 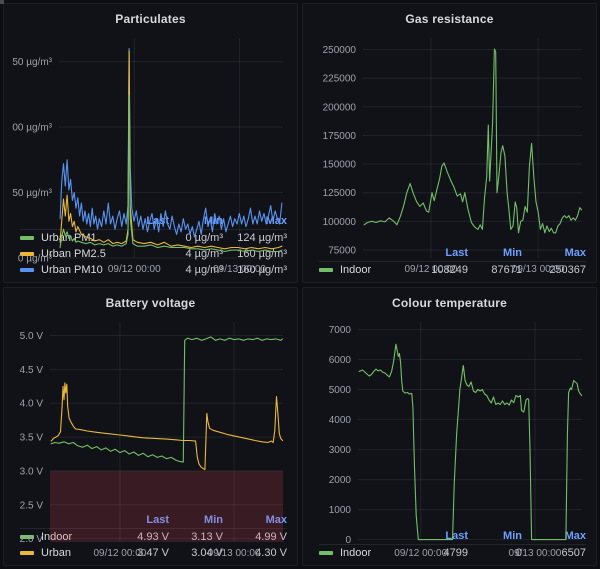 I want to click on y-tick-label: 5.0 V, so click(x=32, y=336).